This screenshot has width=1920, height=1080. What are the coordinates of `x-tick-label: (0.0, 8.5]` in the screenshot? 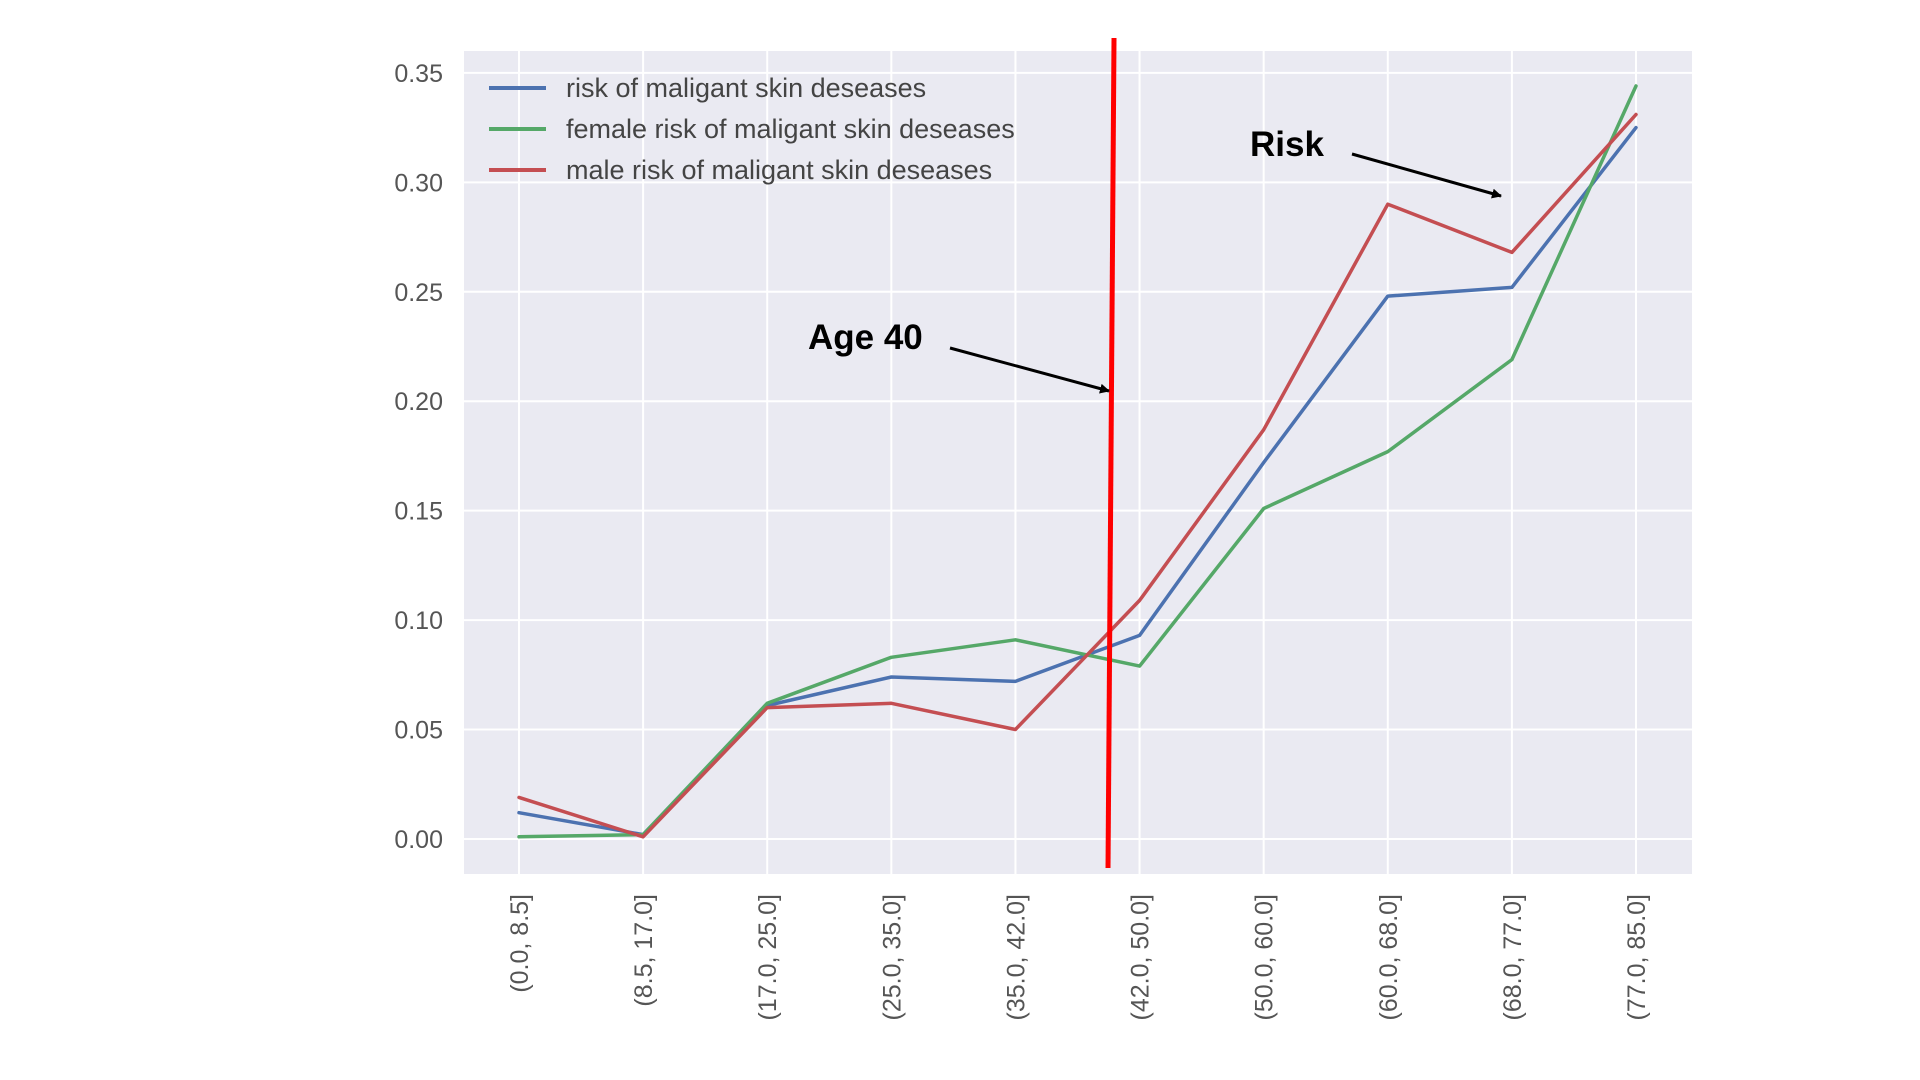 It's located at (520, 943).